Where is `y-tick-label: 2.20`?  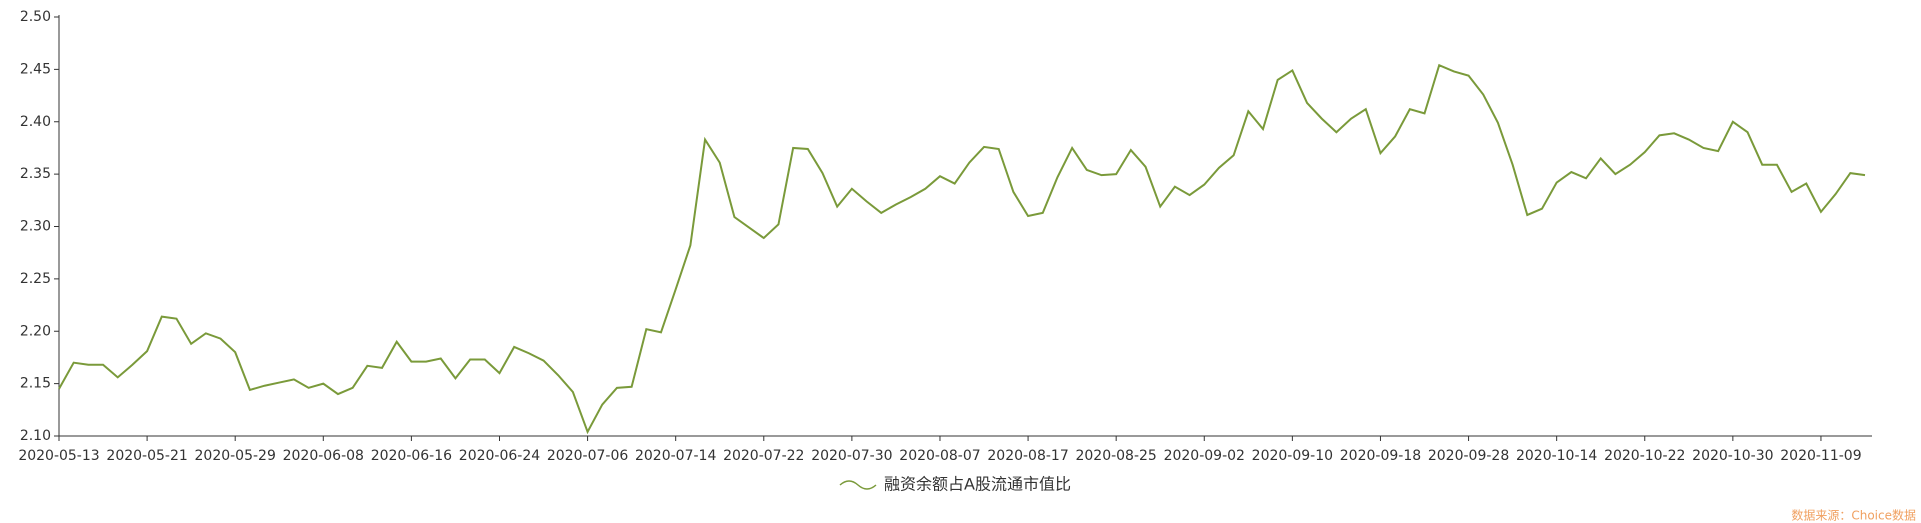
y-tick-label: 2.20 is located at coordinates (35, 331).